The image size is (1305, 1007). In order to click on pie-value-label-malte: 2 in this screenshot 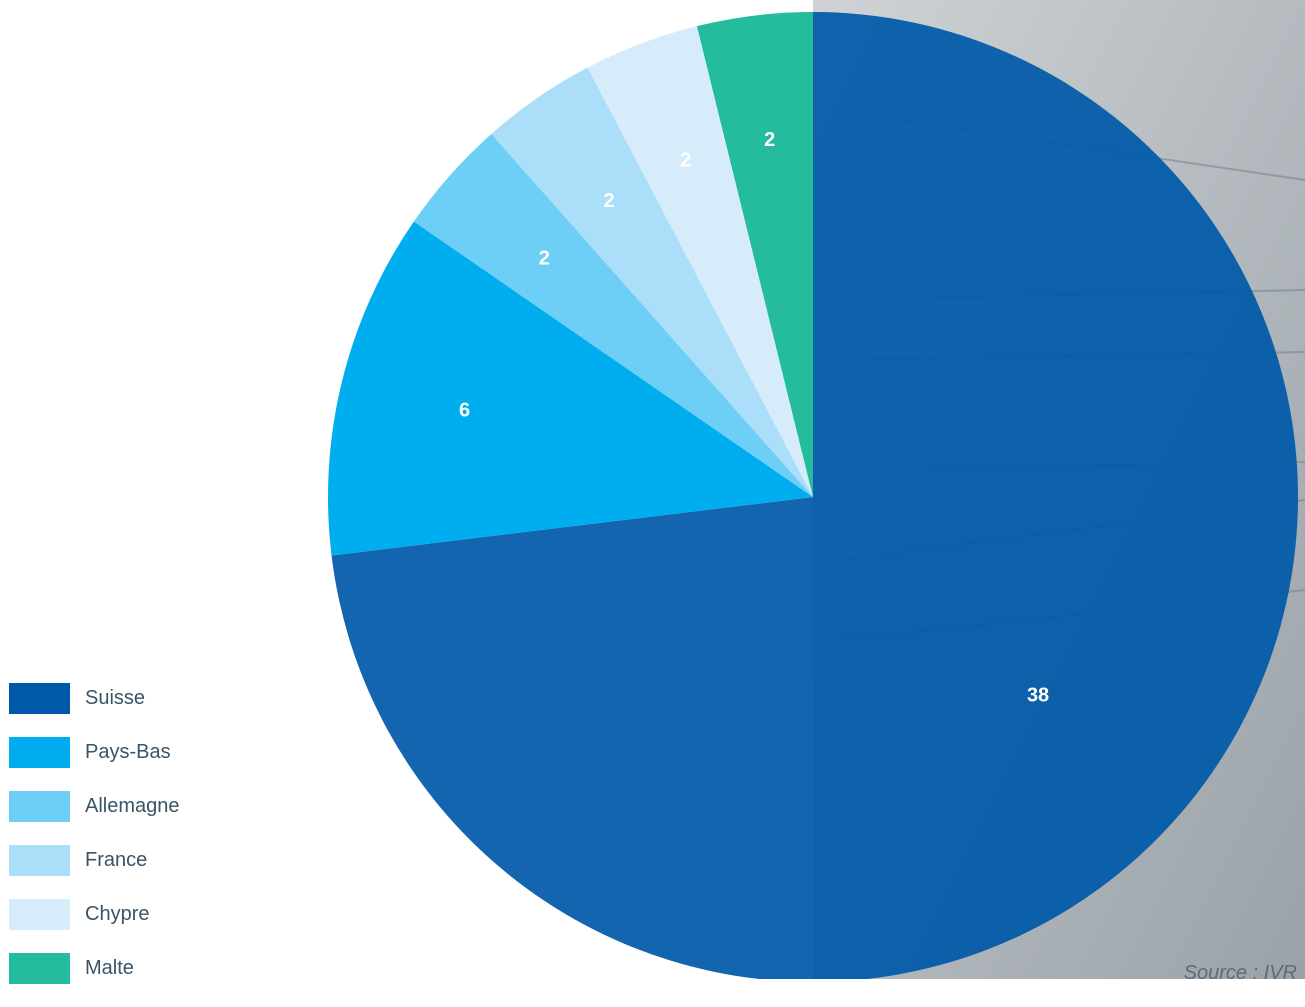, I will do `click(769, 140)`.